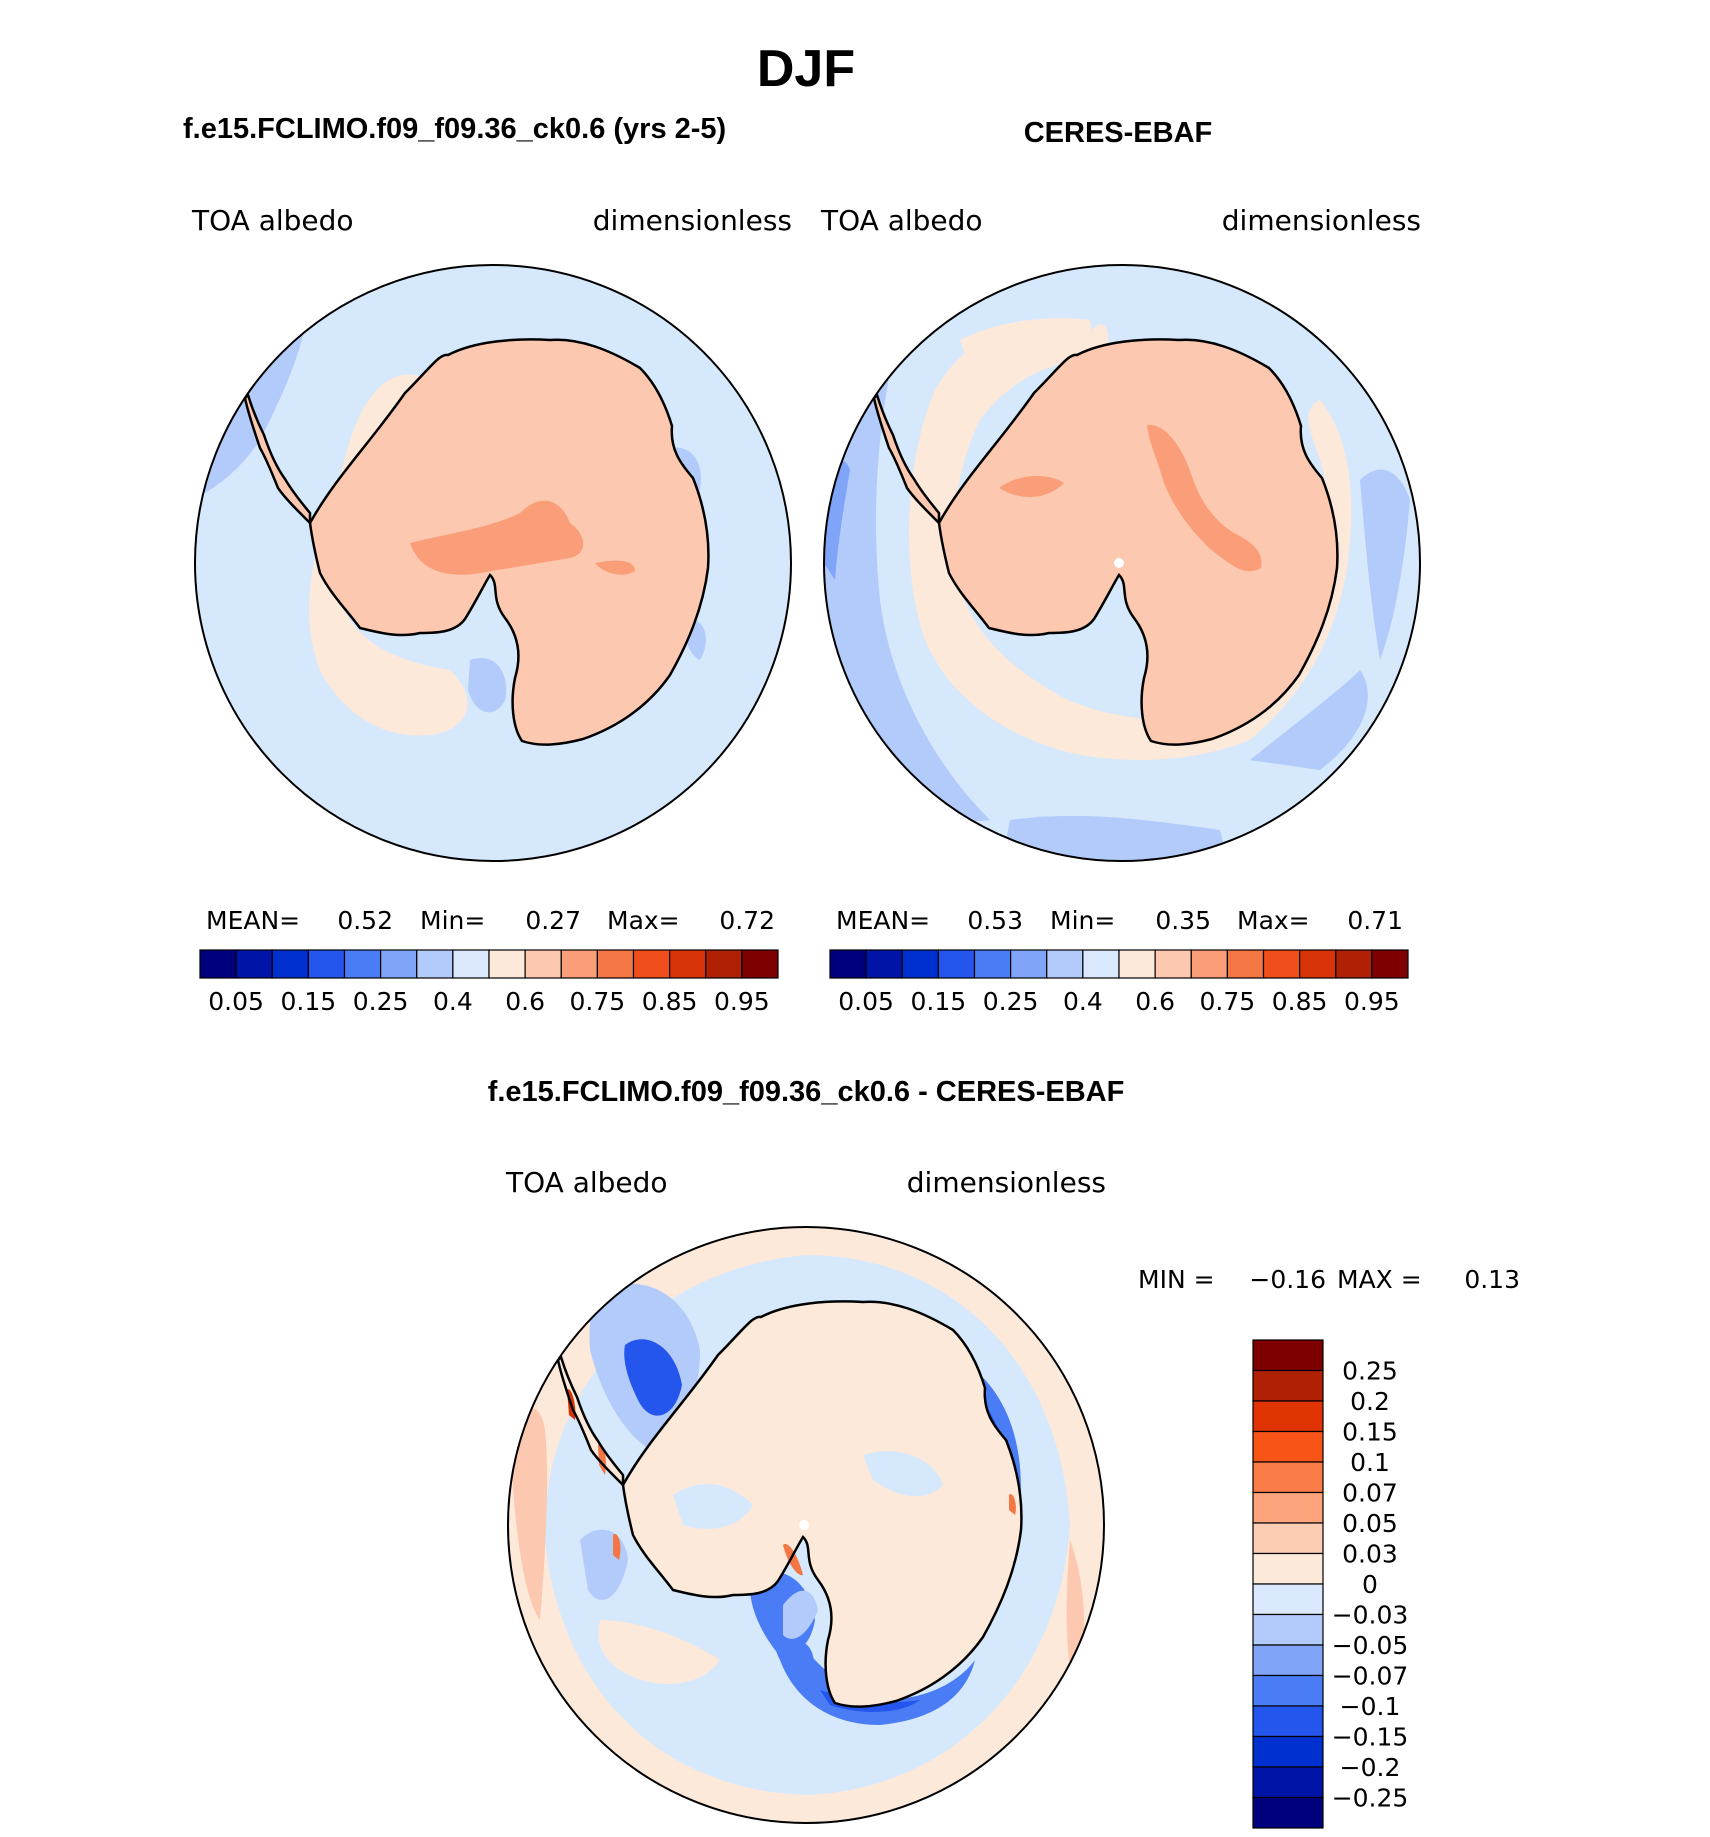 The height and width of the screenshot is (1837, 1710). What do you see at coordinates (806, 69) in the screenshot?
I see `season-title: DJF` at bounding box center [806, 69].